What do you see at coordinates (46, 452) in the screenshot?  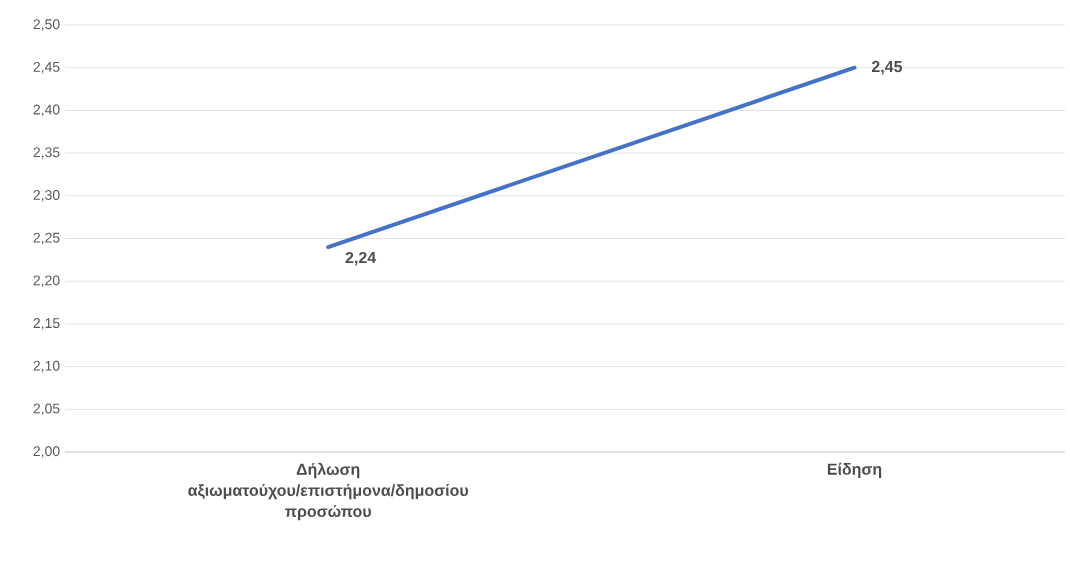 I see `y-tick-label: 2,00` at bounding box center [46, 452].